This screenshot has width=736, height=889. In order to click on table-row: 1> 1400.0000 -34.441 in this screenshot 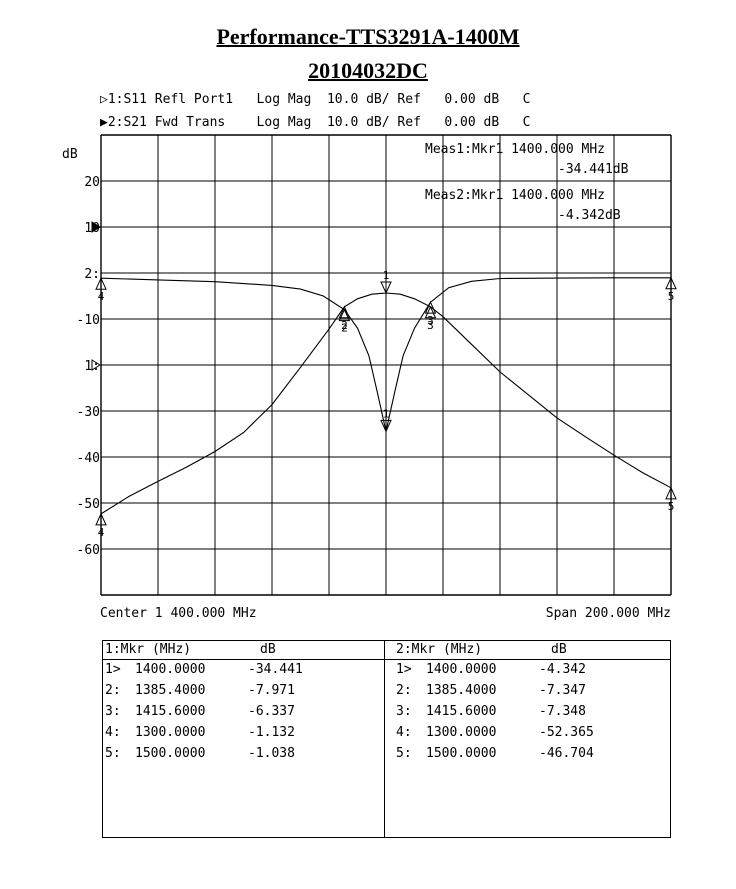, I will do `click(243, 670)`.